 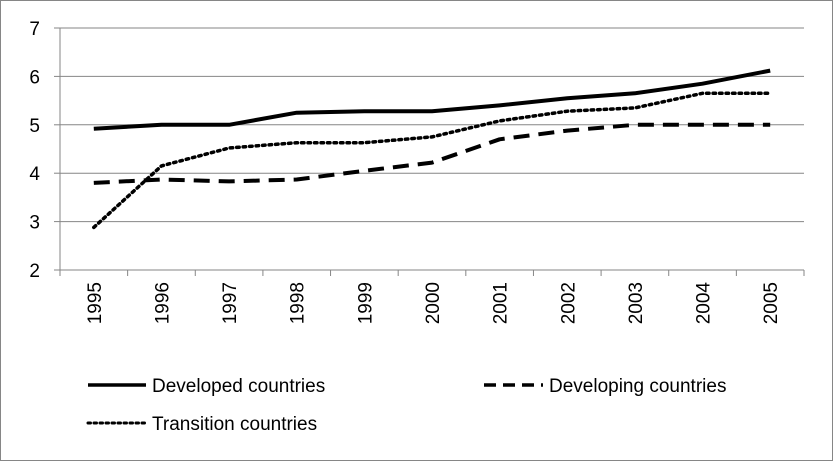 What do you see at coordinates (238, 386) in the screenshot?
I see `legend-label-developed: Developed countries` at bounding box center [238, 386].